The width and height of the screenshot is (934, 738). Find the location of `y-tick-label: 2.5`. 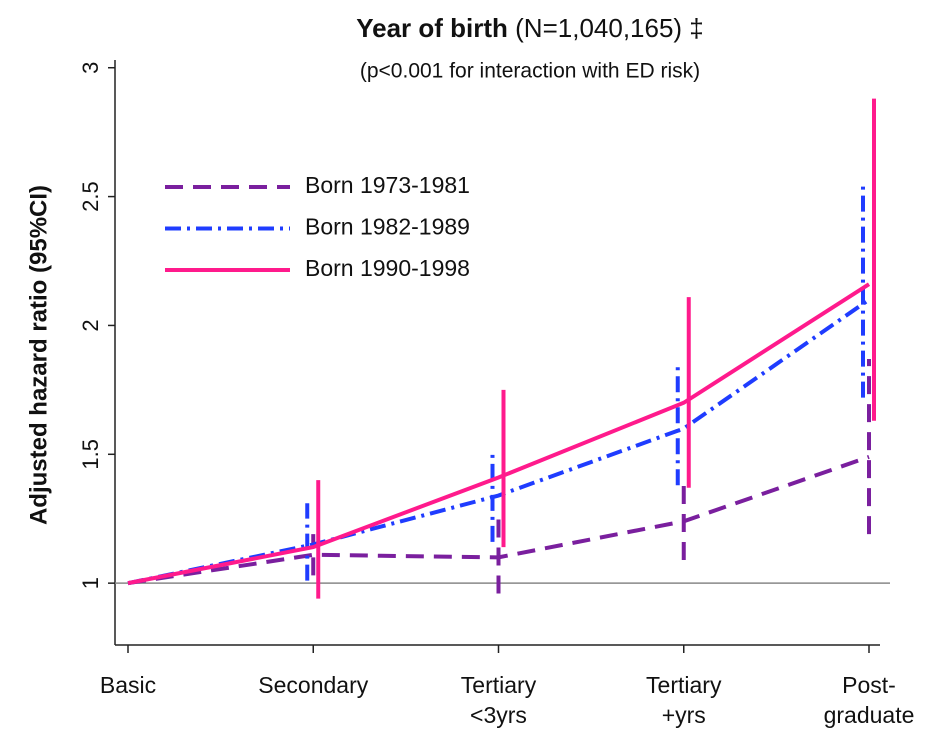

y-tick-label: 2.5 is located at coordinates (90, 196).